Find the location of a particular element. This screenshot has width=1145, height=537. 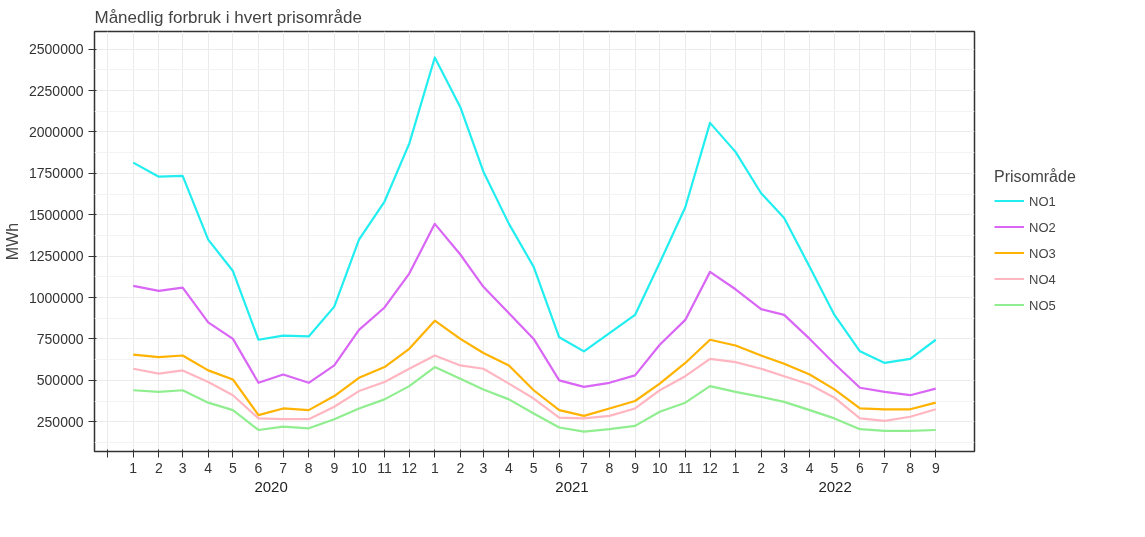

legend-label: NO2 is located at coordinates (1042, 226).